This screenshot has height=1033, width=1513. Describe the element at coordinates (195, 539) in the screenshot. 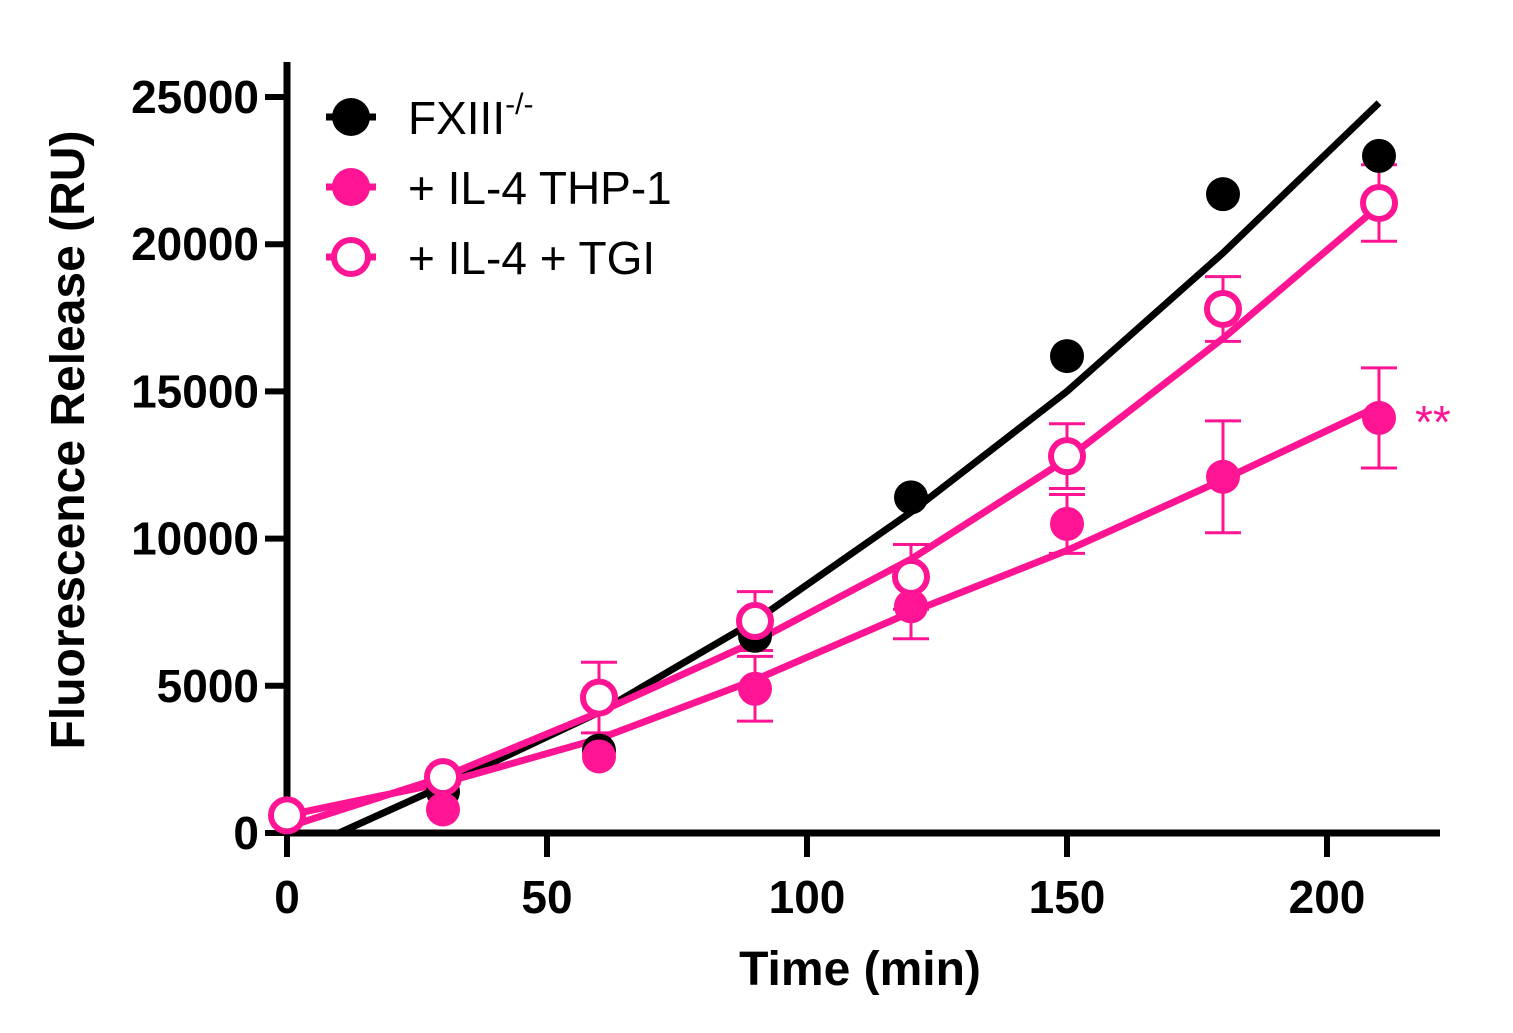

I see `y-tick-label: 10000` at that location.